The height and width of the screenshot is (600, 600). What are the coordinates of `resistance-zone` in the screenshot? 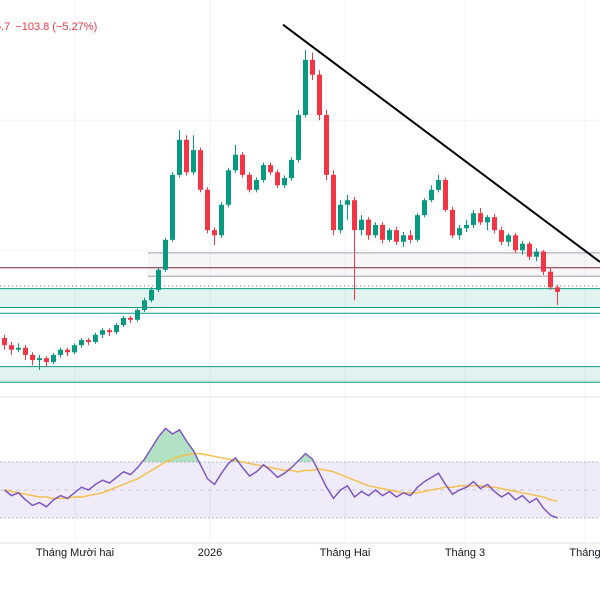 It's located at (374, 264).